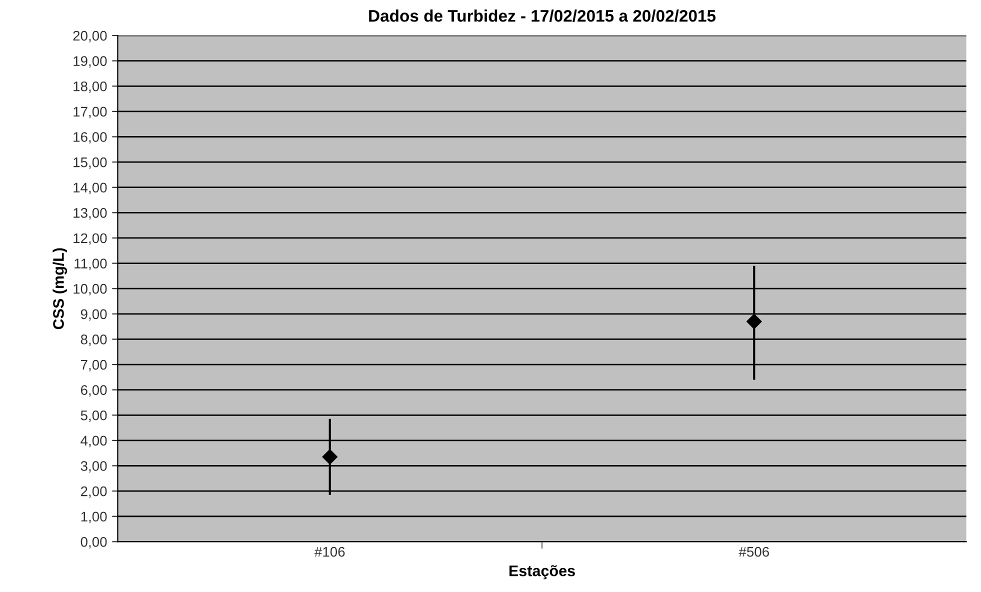 The width and height of the screenshot is (981, 592). I want to click on y-tick-label: 14,00, so click(90, 188).